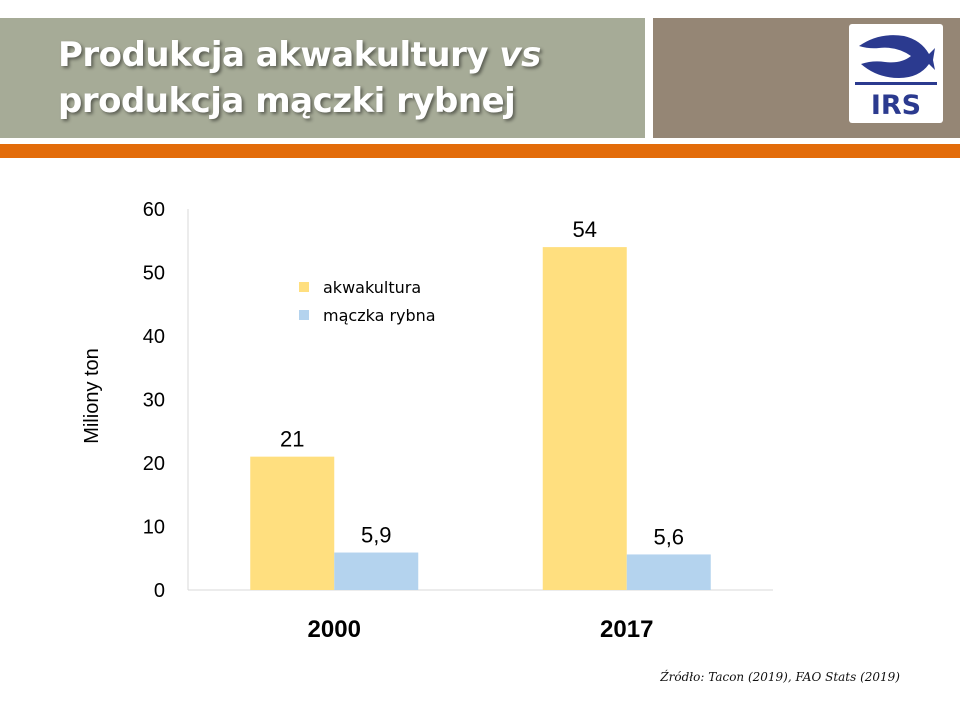 The width and height of the screenshot is (960, 720). Describe the element at coordinates (154, 464) in the screenshot. I see `y-tick-label: 20` at that location.